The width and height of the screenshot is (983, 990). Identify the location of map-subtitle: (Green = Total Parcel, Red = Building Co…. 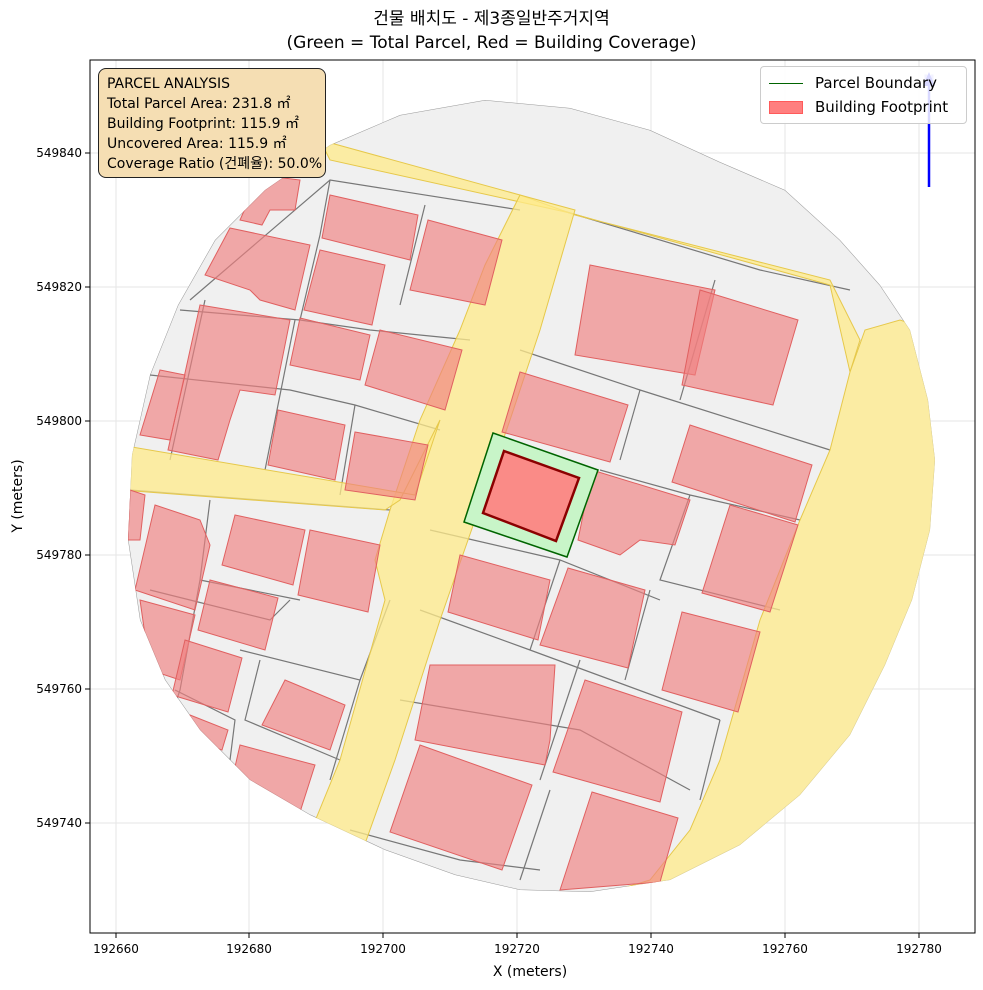
(491, 43).